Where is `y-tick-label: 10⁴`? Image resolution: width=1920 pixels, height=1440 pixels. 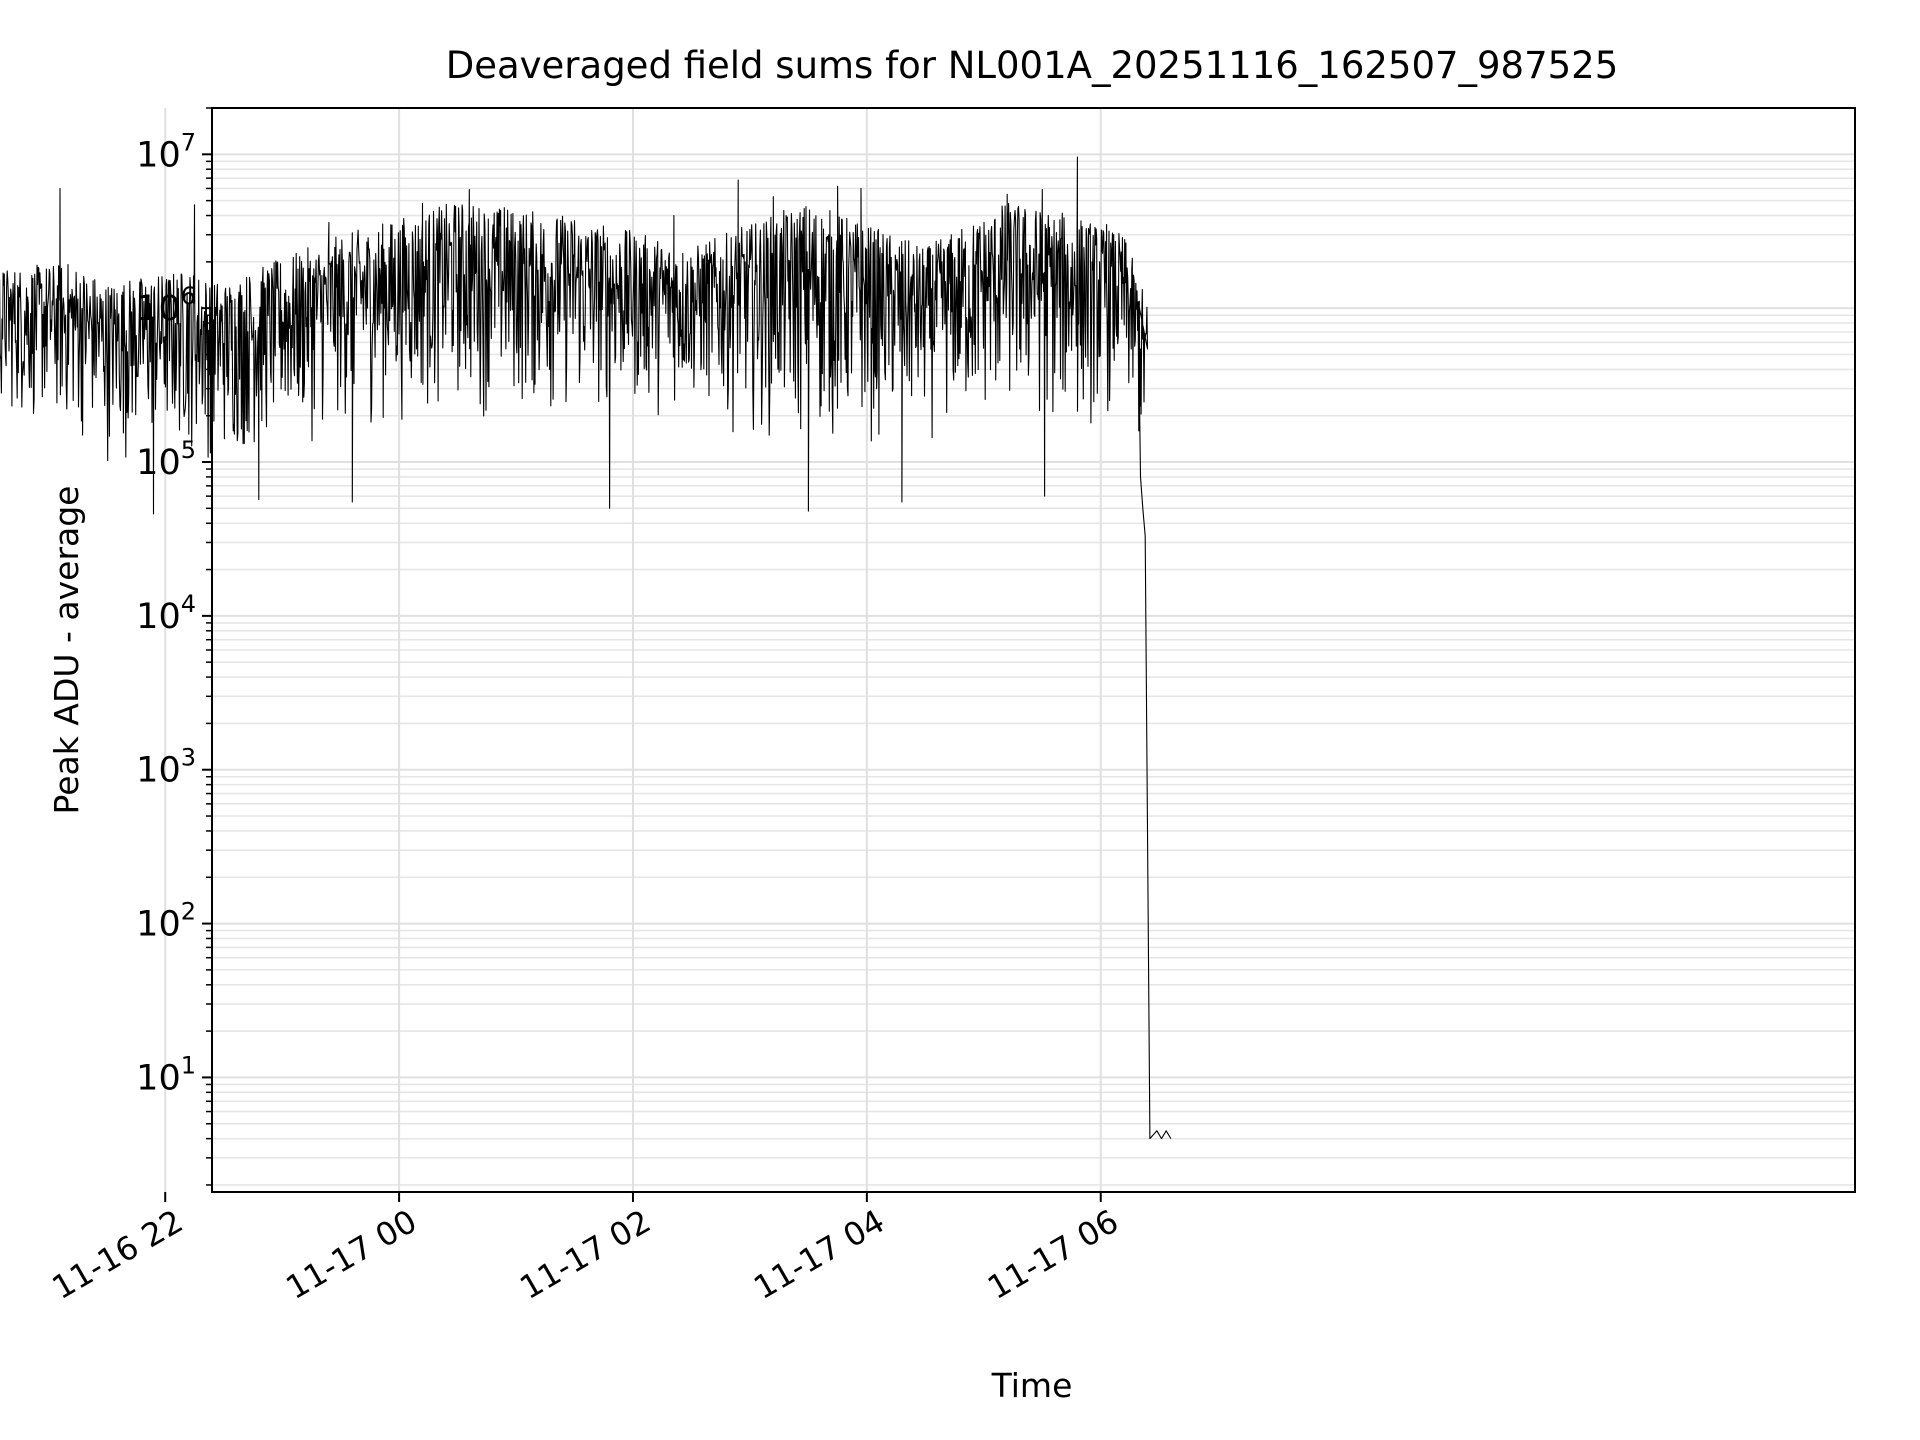
y-tick-label: 10⁴ is located at coordinates (166, 613).